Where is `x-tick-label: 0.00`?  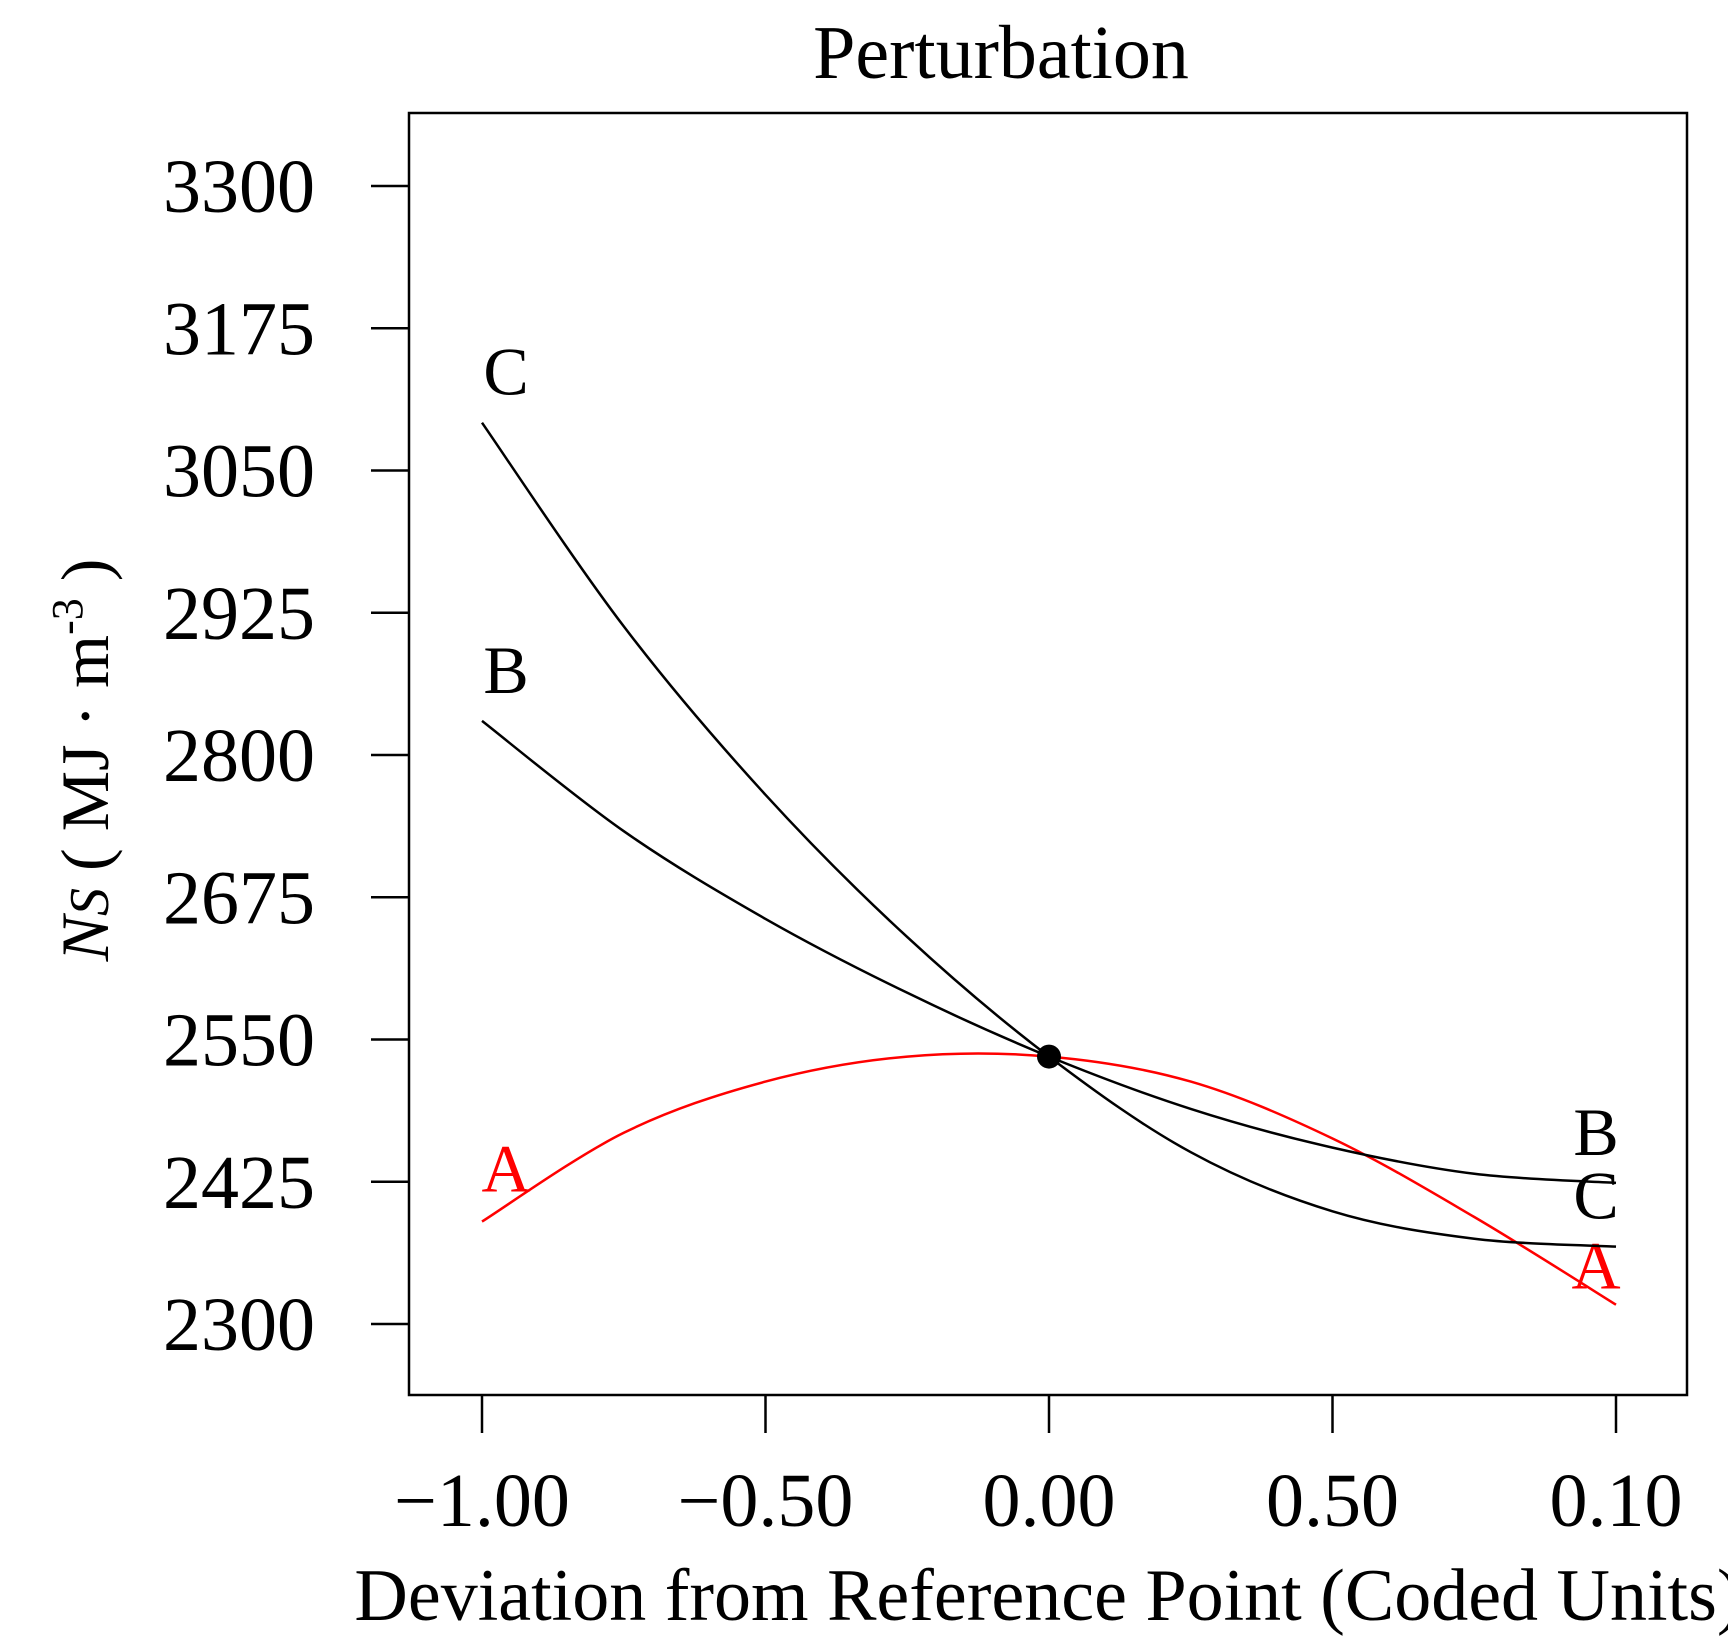 x-tick-label: 0.00 is located at coordinates (1049, 1501).